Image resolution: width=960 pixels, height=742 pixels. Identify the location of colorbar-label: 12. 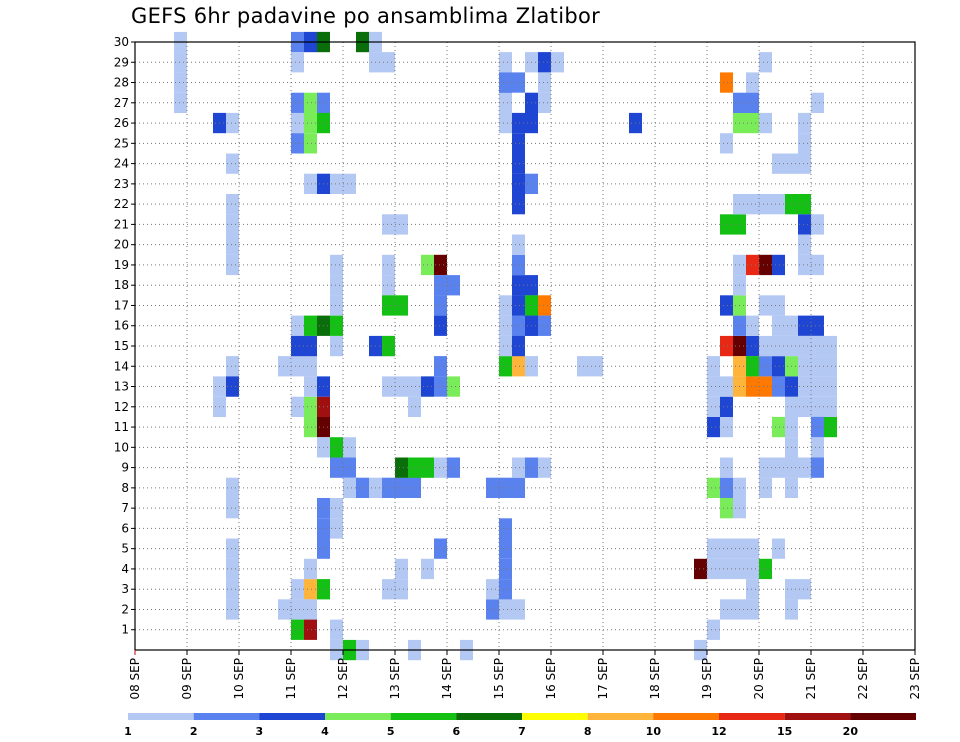
(718, 731).